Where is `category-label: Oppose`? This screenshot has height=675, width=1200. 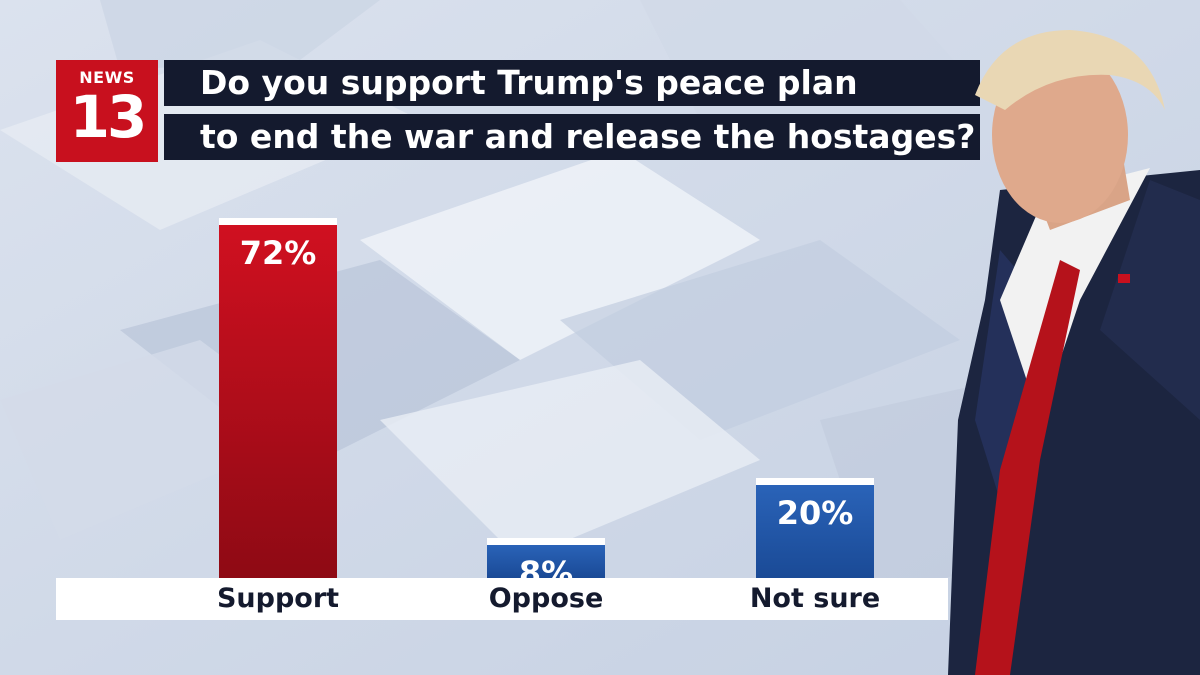
category-label: Oppose is located at coordinates (546, 598).